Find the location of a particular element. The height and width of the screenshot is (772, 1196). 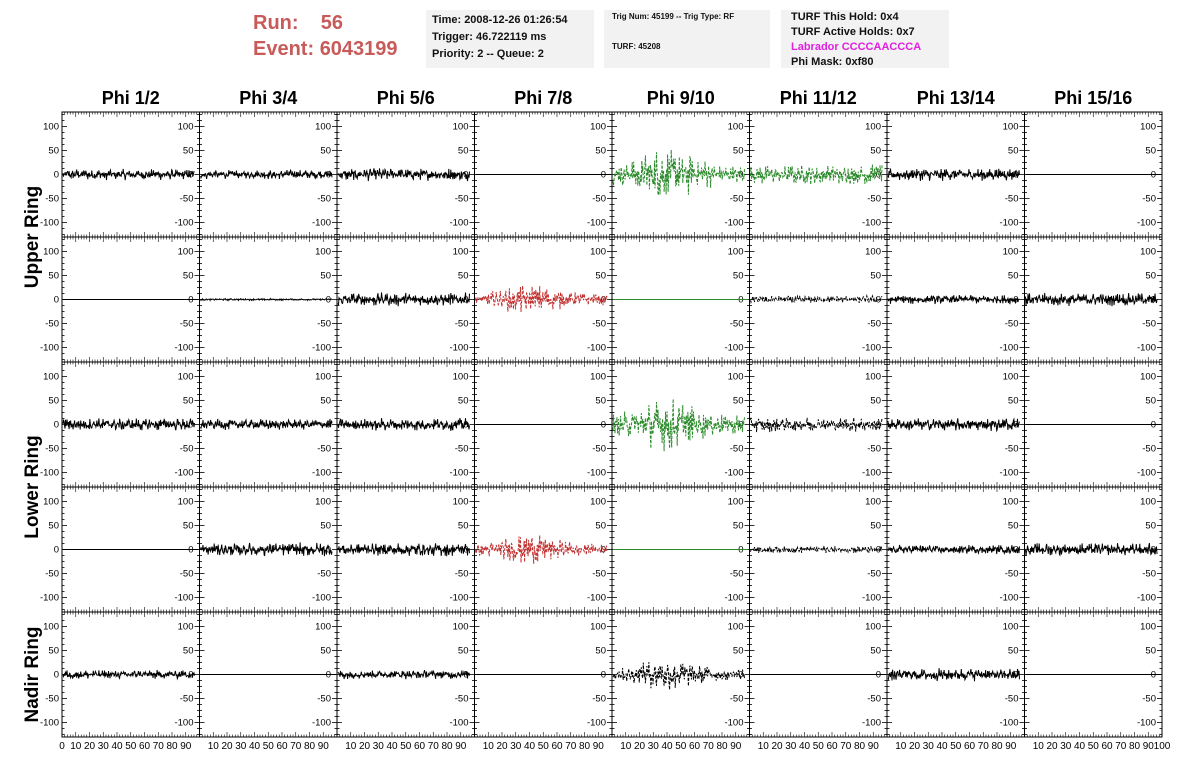

waveform-r3-c1 is located at coordinates (128, 424).